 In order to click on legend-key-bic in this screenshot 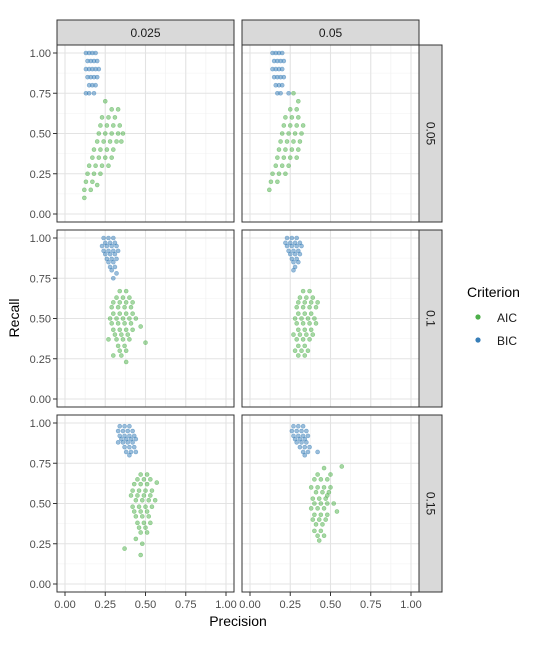, I will do `click(478, 340)`.